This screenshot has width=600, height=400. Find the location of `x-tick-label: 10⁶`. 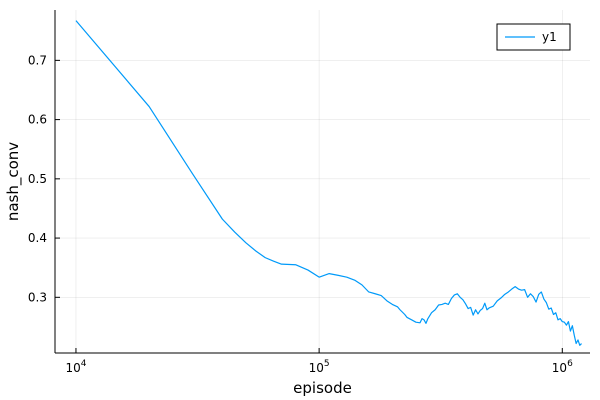

x-tick-label: 10⁶ is located at coordinates (562, 367).